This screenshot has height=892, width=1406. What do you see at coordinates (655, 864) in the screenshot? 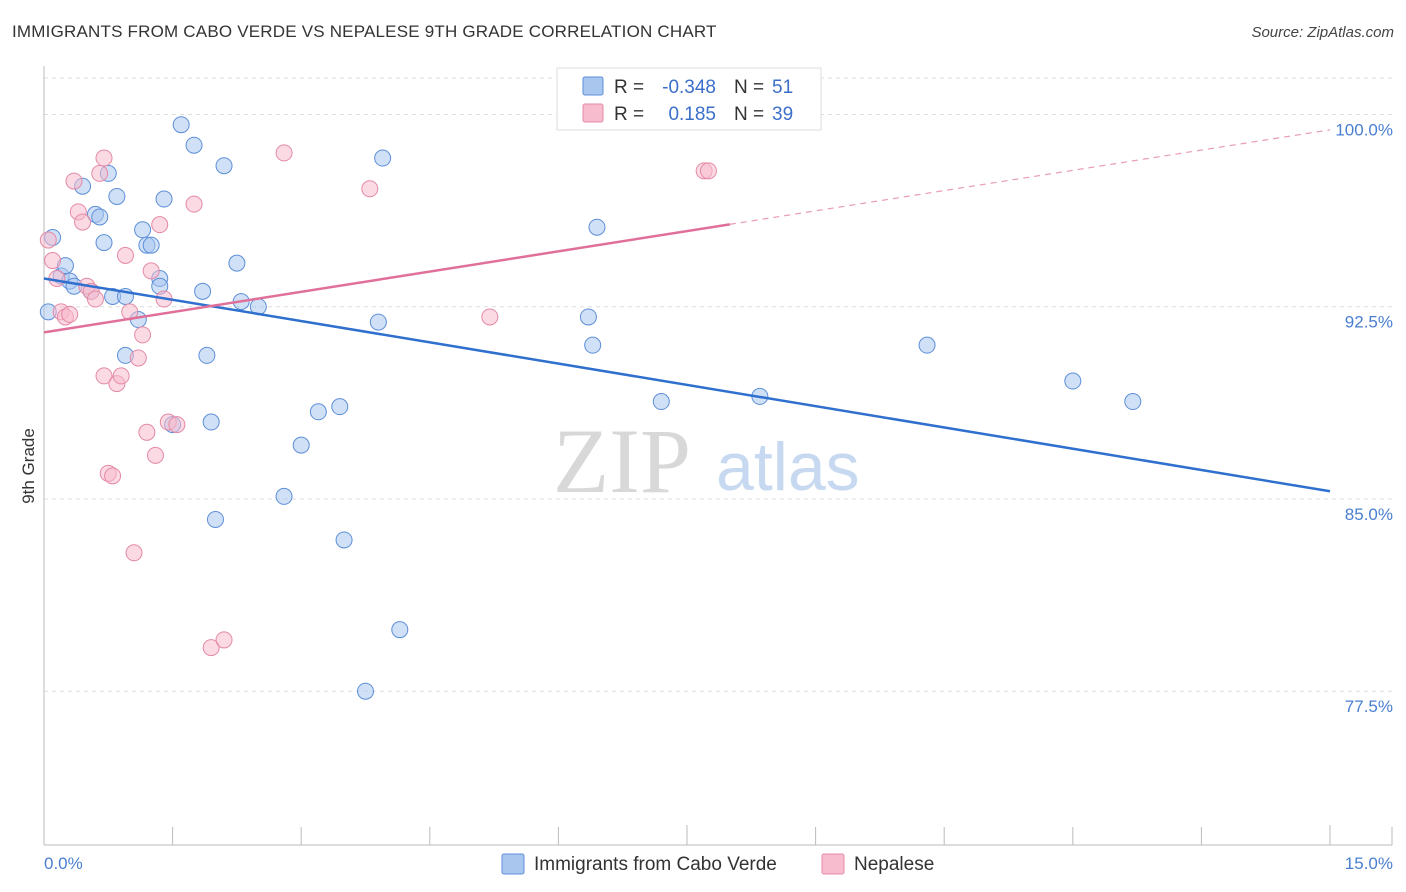
I see `bottom-legend-label-blue: Immigrants from Cabo Verde` at bounding box center [655, 864].